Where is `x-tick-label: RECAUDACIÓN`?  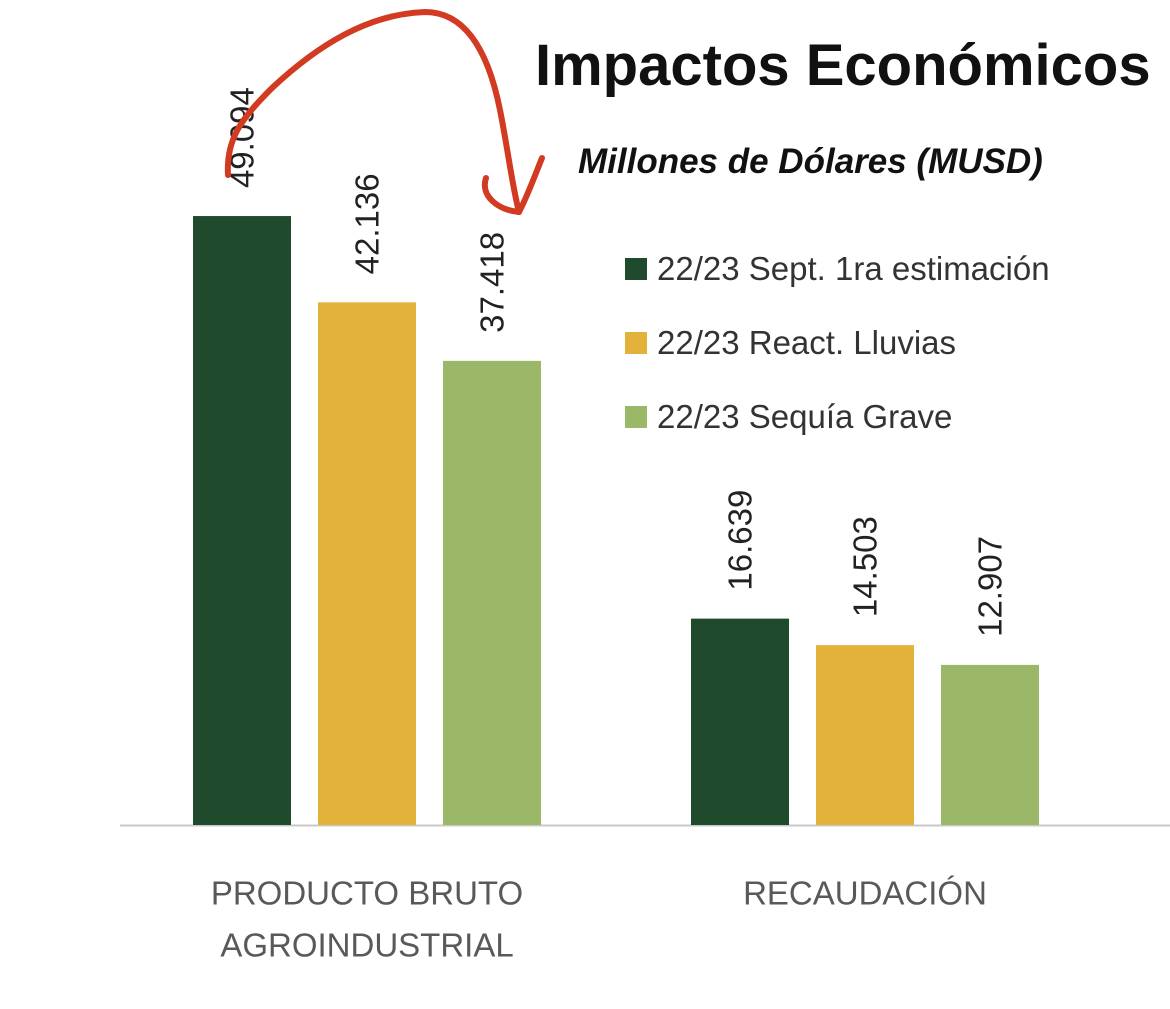 x-tick-label: RECAUDACIÓN is located at coordinates (865, 893).